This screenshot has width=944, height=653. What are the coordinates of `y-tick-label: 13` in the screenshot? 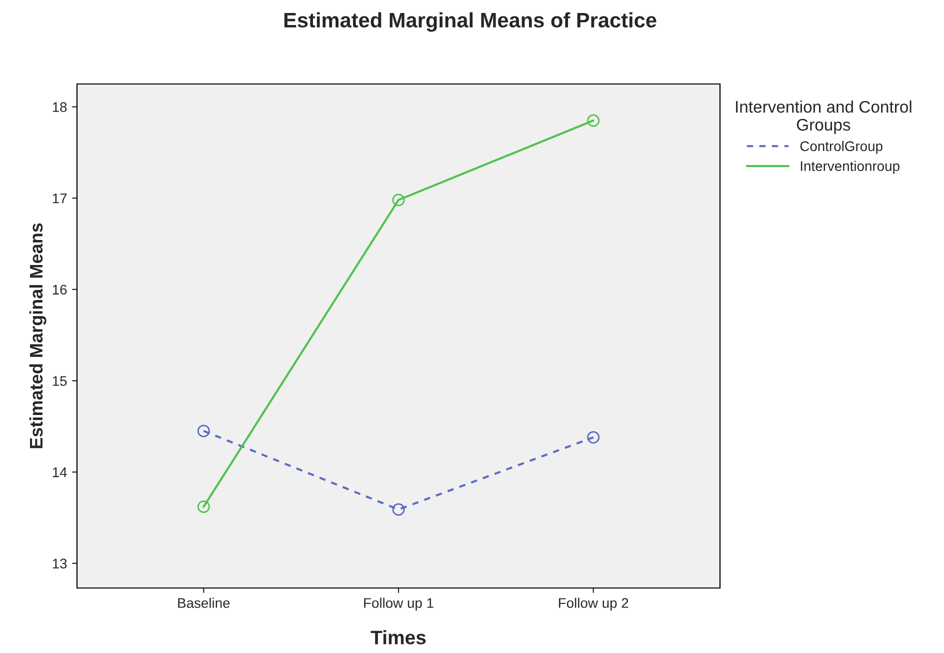 It's located at (59, 563).